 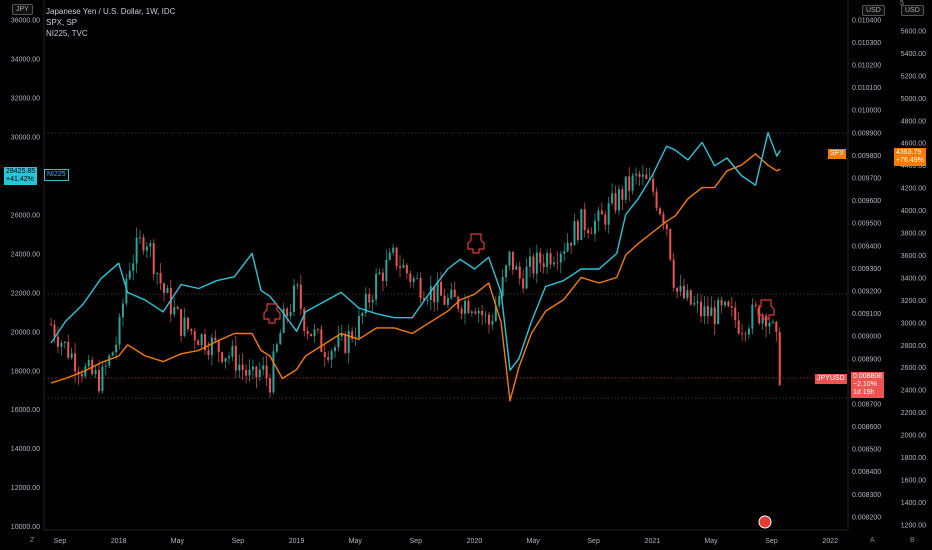 I want to click on mid-axis-tick: 0.009500, so click(x=866, y=224).